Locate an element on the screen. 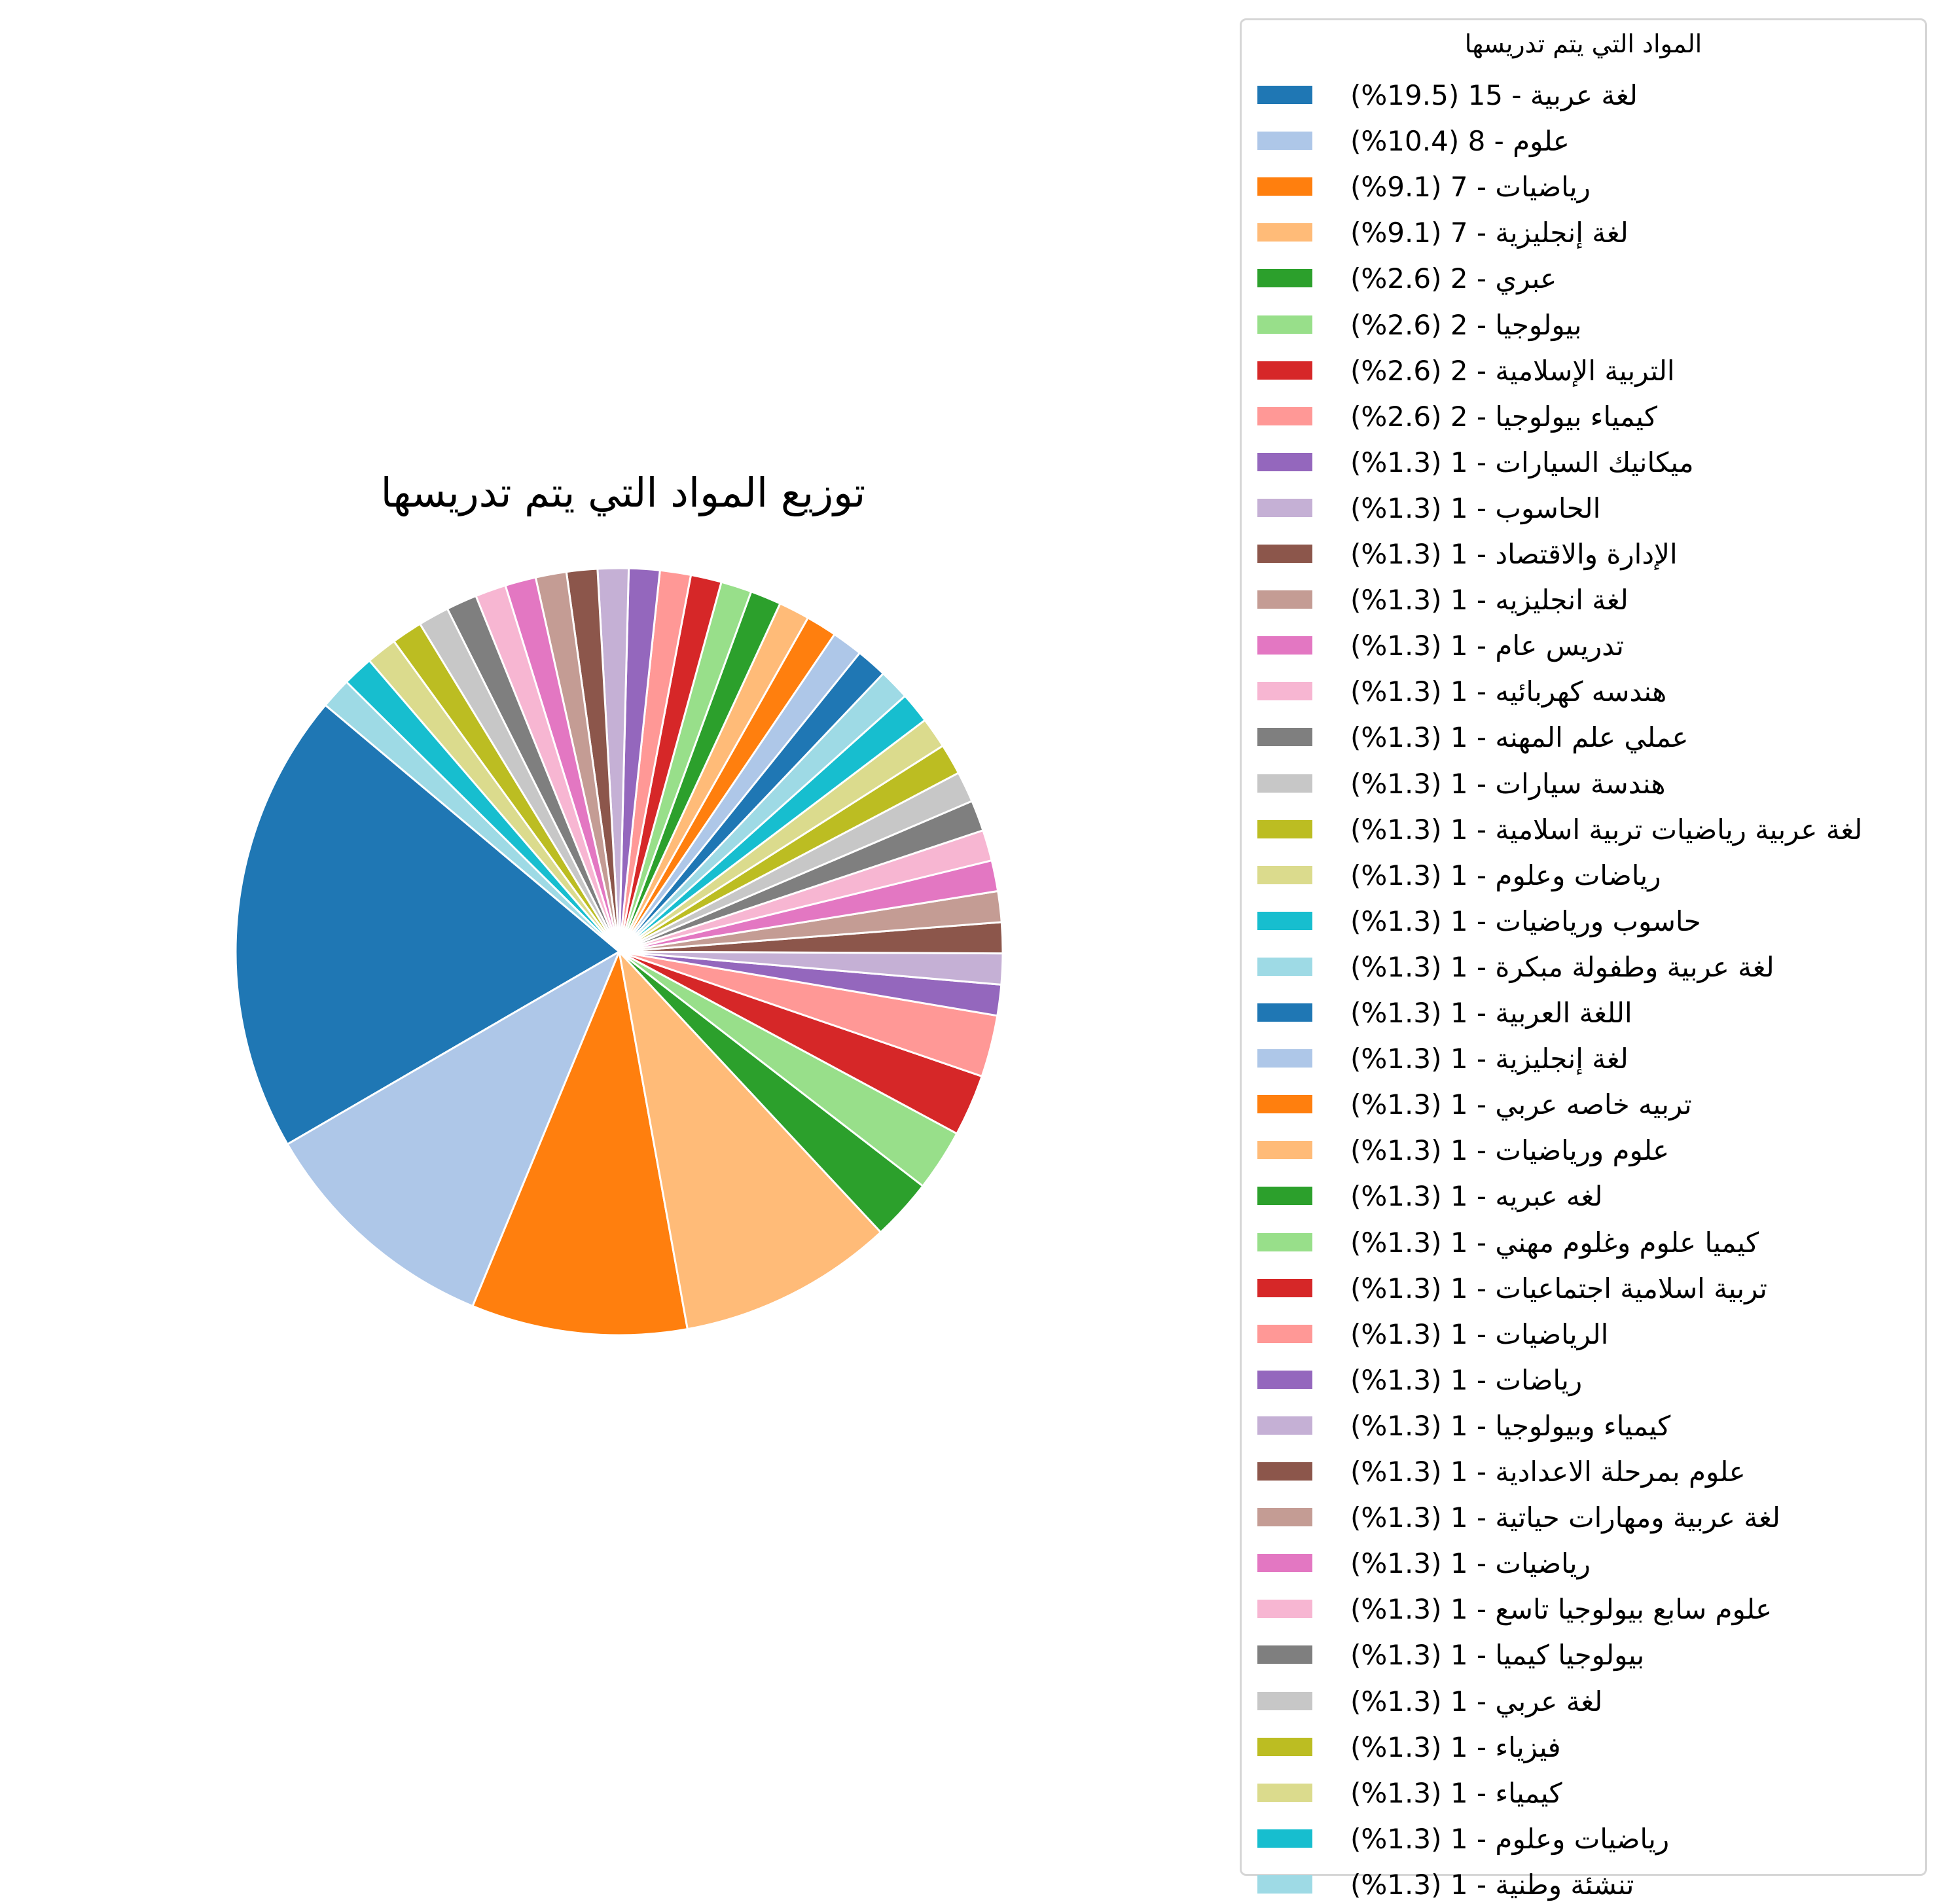 This screenshot has width=1944, height=1904. legend-item: ميكانيك السيارات - 1 (1.3%) is located at coordinates (1587, 462).